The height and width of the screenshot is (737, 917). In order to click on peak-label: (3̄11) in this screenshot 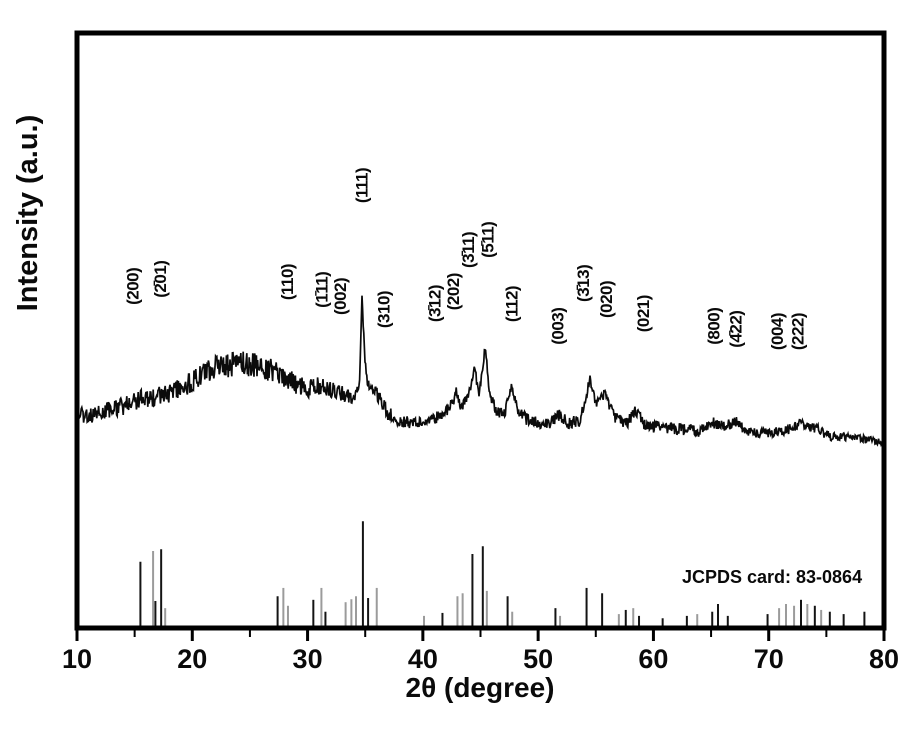, I will do `click(468, 250)`.